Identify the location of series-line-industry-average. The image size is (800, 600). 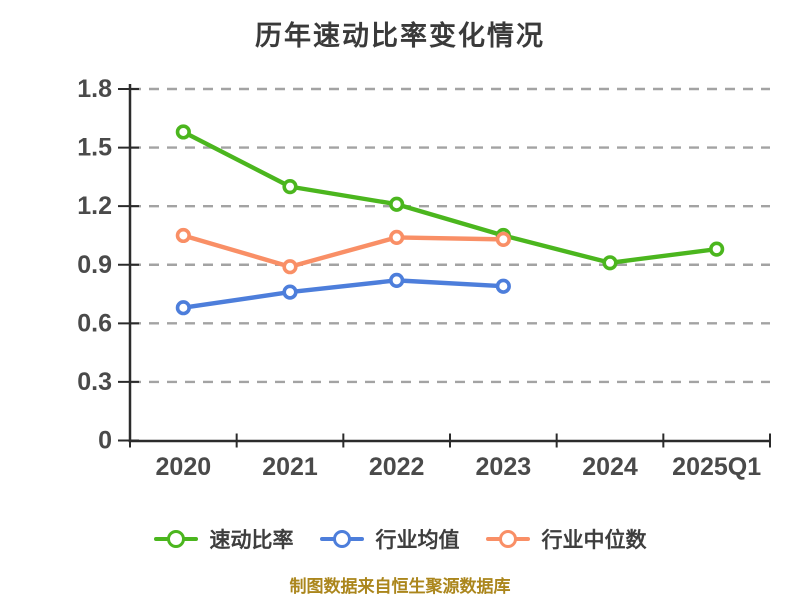
(343, 294).